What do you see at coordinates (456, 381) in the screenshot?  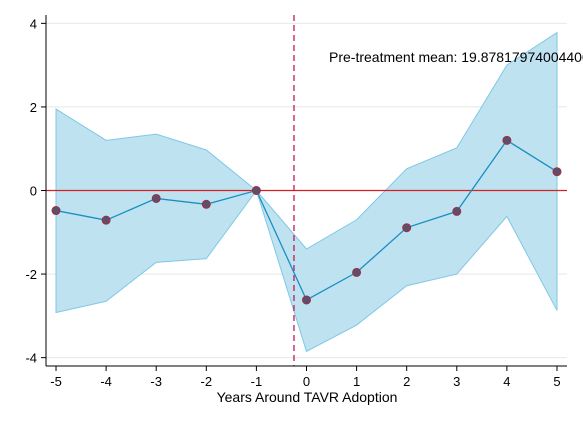 I see `x-tick-label: 3` at bounding box center [456, 381].